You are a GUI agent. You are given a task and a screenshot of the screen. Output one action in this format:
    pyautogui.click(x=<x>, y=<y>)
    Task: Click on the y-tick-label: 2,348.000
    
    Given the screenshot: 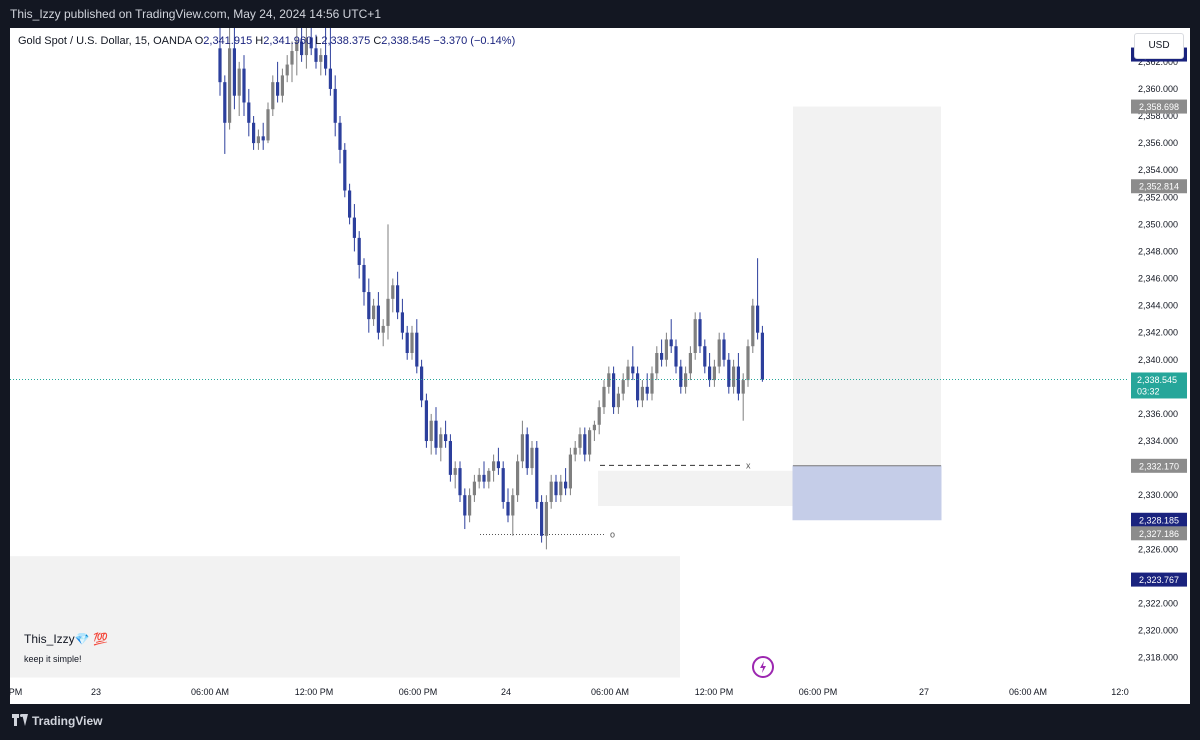 What is the action you would take?
    pyautogui.click(x=1158, y=251)
    